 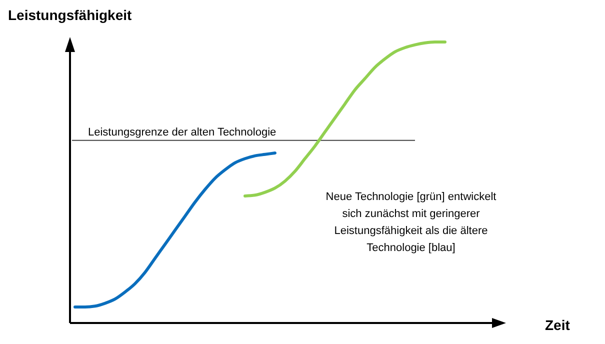 What do you see at coordinates (557, 325) in the screenshot?
I see `x-axis-title: Zeit` at bounding box center [557, 325].